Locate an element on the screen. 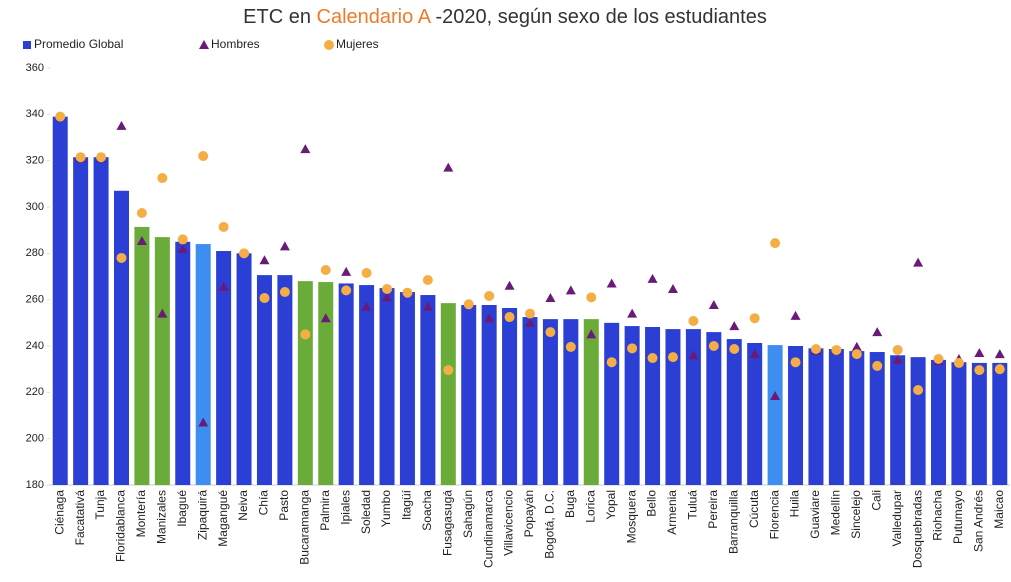  x-tick-label: Sahagún is located at coordinates (468, 514).